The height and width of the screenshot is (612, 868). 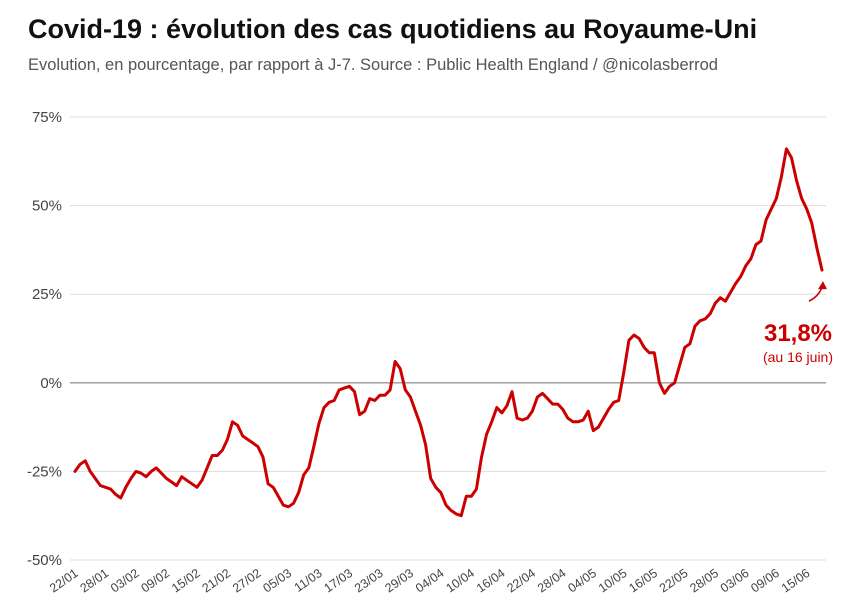 I want to click on x-tick-label: 15/02, so click(x=186, y=580).